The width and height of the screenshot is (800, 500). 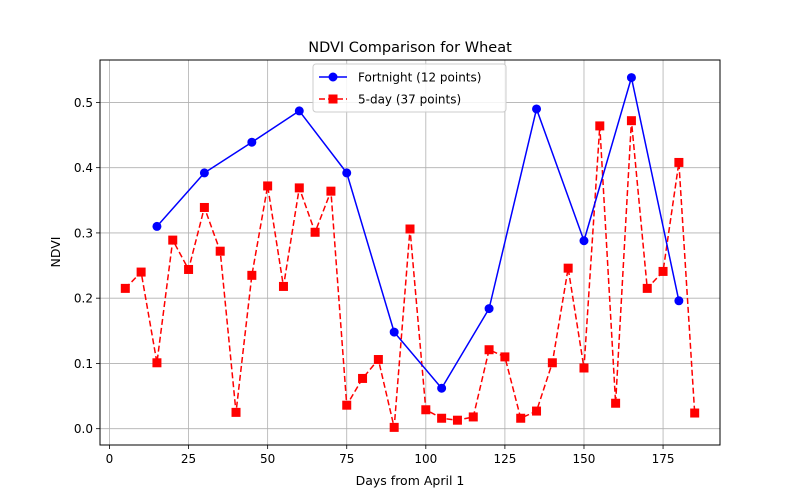 I want to click on legend: Fortnight (12 points) 5-day (37 points), so click(x=409, y=88).